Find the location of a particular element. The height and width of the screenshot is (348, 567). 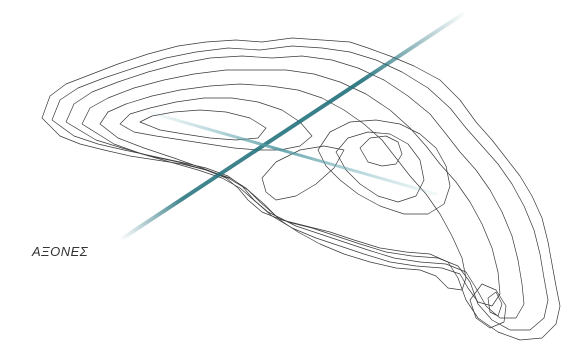

contour-summit is located at coordinates (381, 151).